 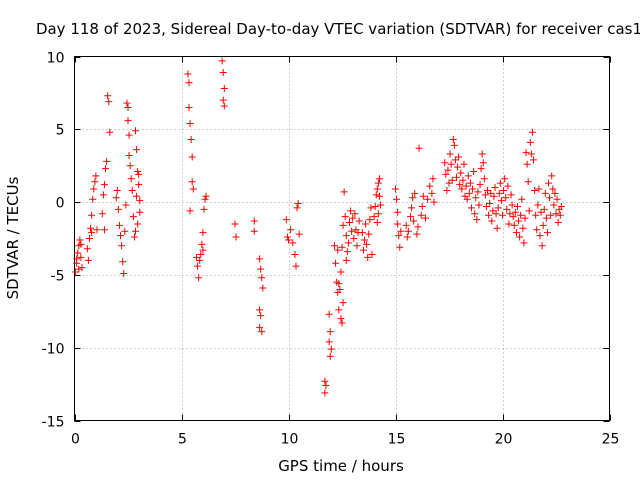 I want to click on x-tick-label: 25, so click(x=611, y=440).